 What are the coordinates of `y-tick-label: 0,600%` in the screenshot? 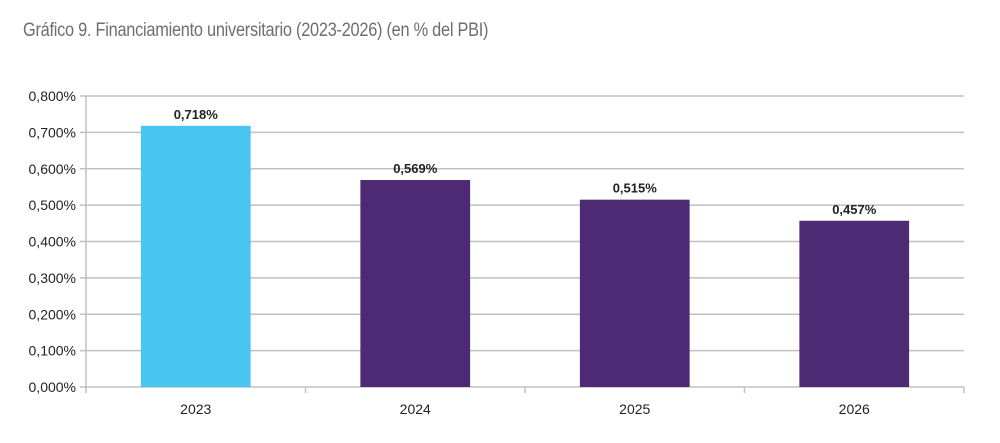 It's located at (52, 169).